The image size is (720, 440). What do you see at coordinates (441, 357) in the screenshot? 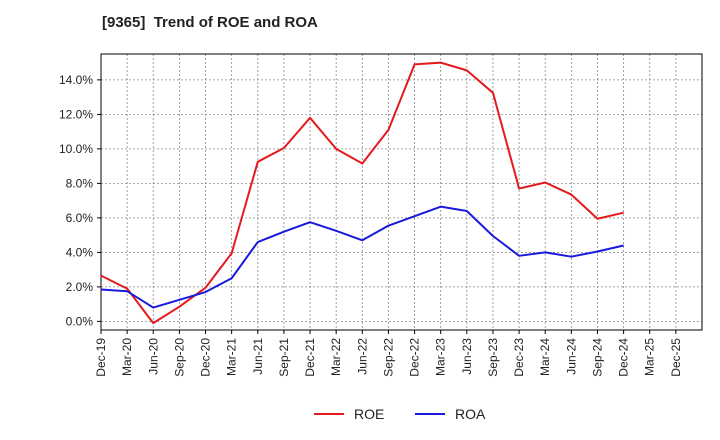
I see `x-tick-label: Mar-23` at bounding box center [441, 357].